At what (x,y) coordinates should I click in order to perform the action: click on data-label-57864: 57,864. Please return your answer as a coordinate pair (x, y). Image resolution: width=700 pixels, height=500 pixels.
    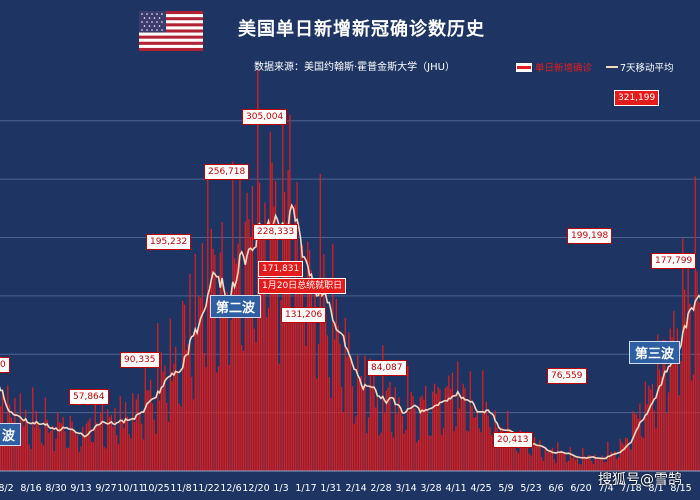
    Looking at the image, I should click on (89, 397).